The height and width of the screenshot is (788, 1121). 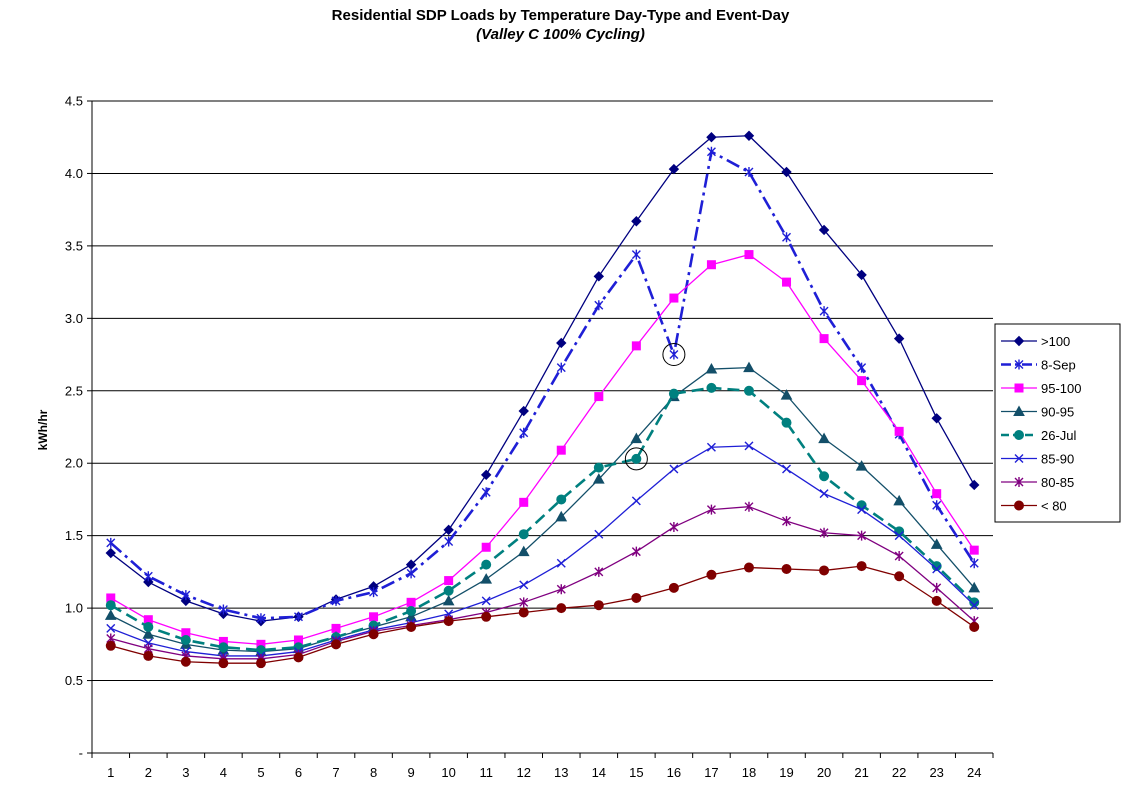 I want to click on y-axis-label: kWh/hr, so click(x=43, y=429).